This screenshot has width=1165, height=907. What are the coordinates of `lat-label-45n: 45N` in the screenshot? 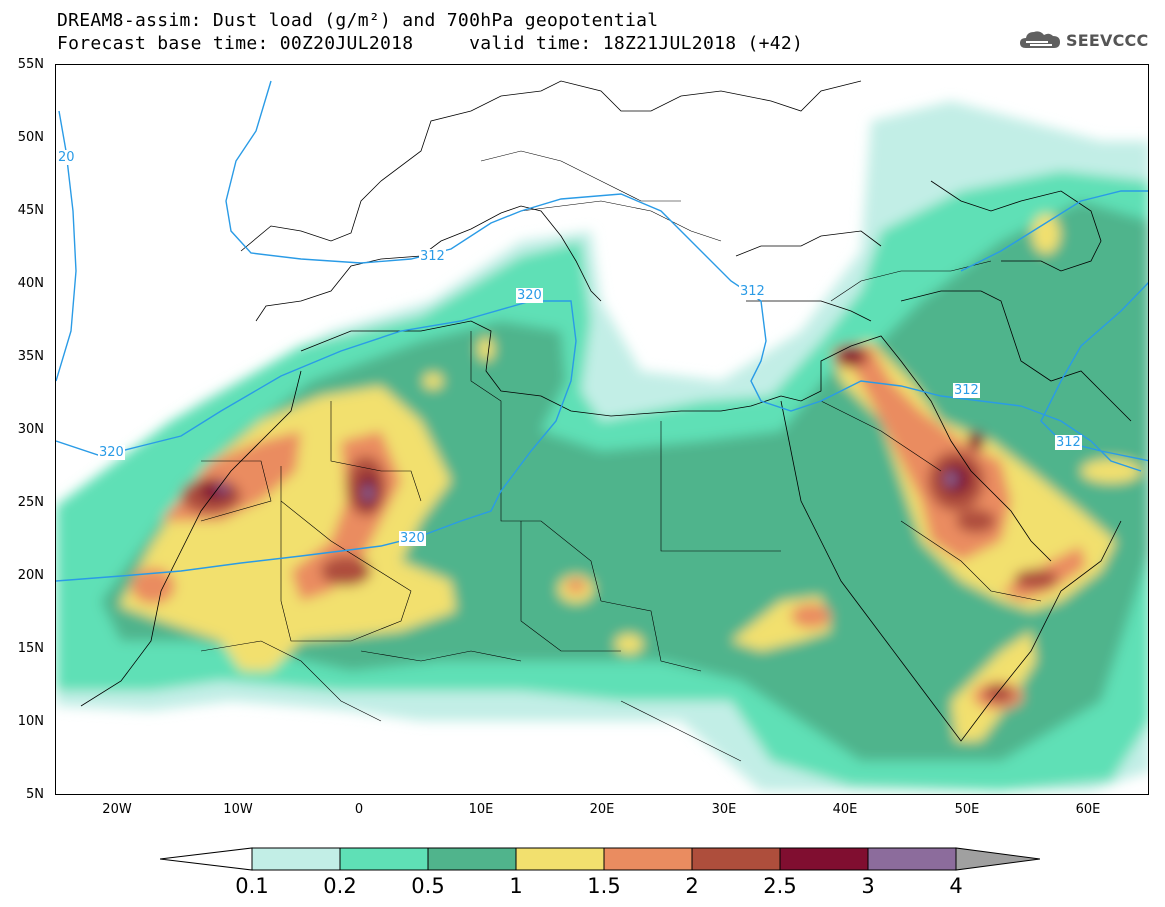 It's located at (30, 210).